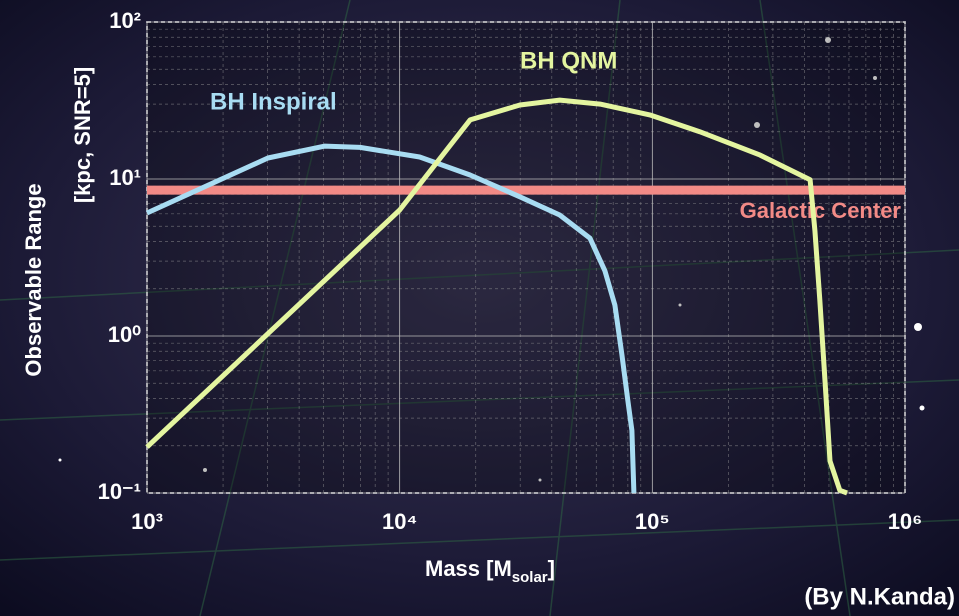  What do you see at coordinates (125, 177) in the screenshot?
I see `y-tick-label: 10¹` at bounding box center [125, 177].